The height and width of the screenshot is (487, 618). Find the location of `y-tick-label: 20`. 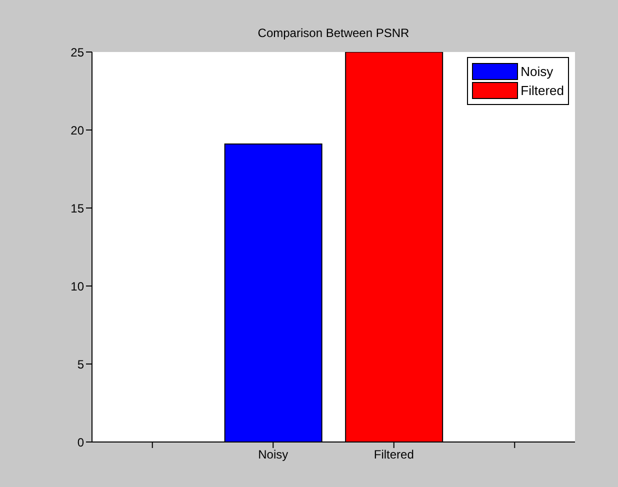

y-tick-label: 20 is located at coordinates (77, 130).